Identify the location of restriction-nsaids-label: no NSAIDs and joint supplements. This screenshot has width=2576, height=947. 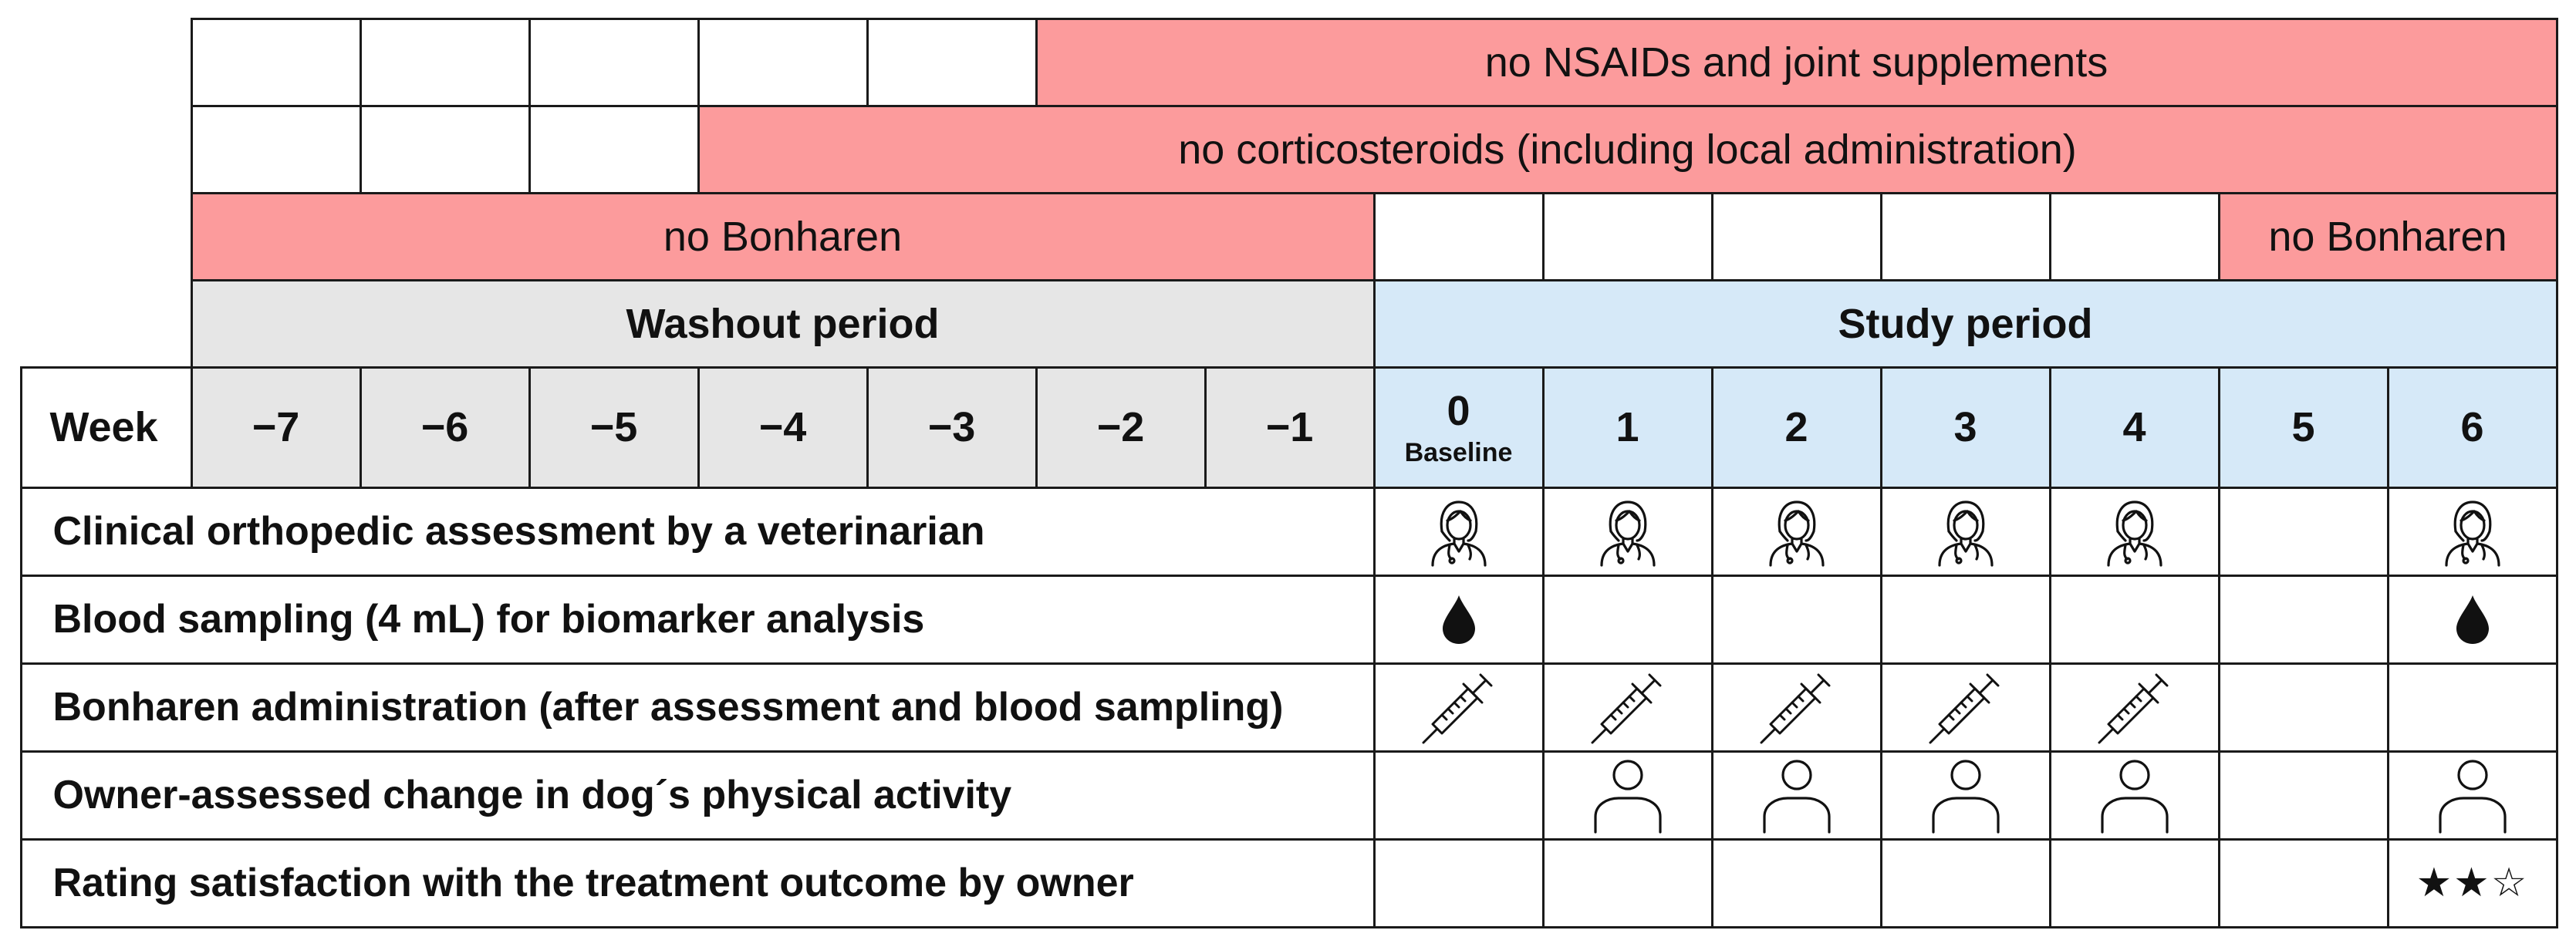
(1796, 62).